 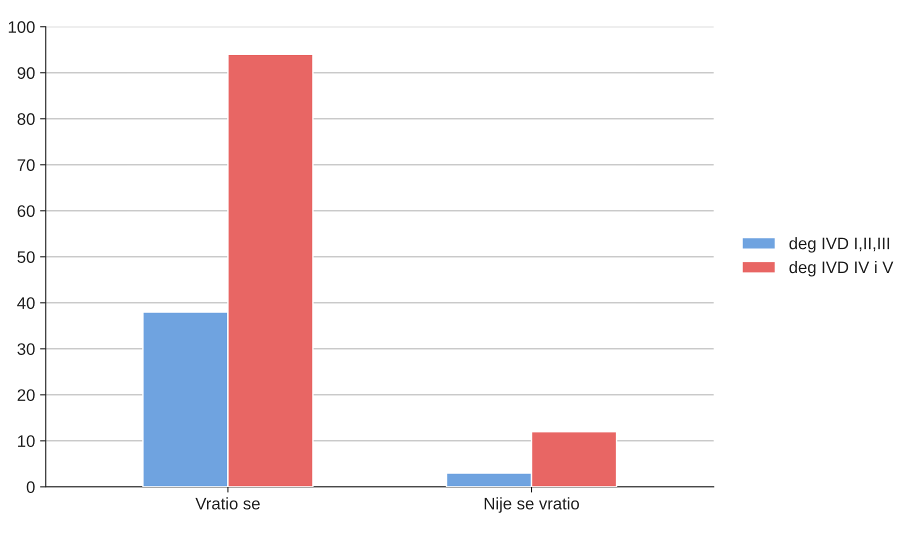 I want to click on y-tick-label: 20, so click(x=26, y=395).